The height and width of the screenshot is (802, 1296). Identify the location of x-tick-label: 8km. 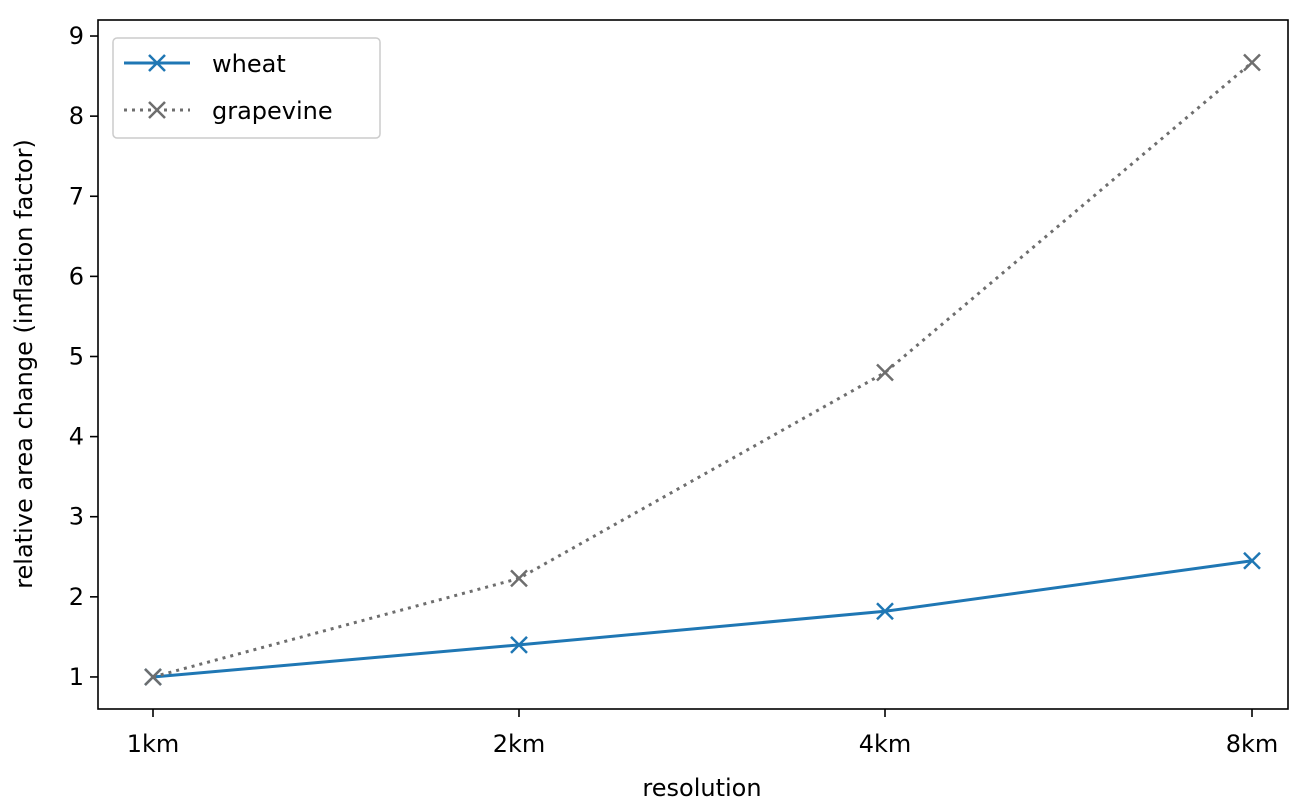
(1252, 744).